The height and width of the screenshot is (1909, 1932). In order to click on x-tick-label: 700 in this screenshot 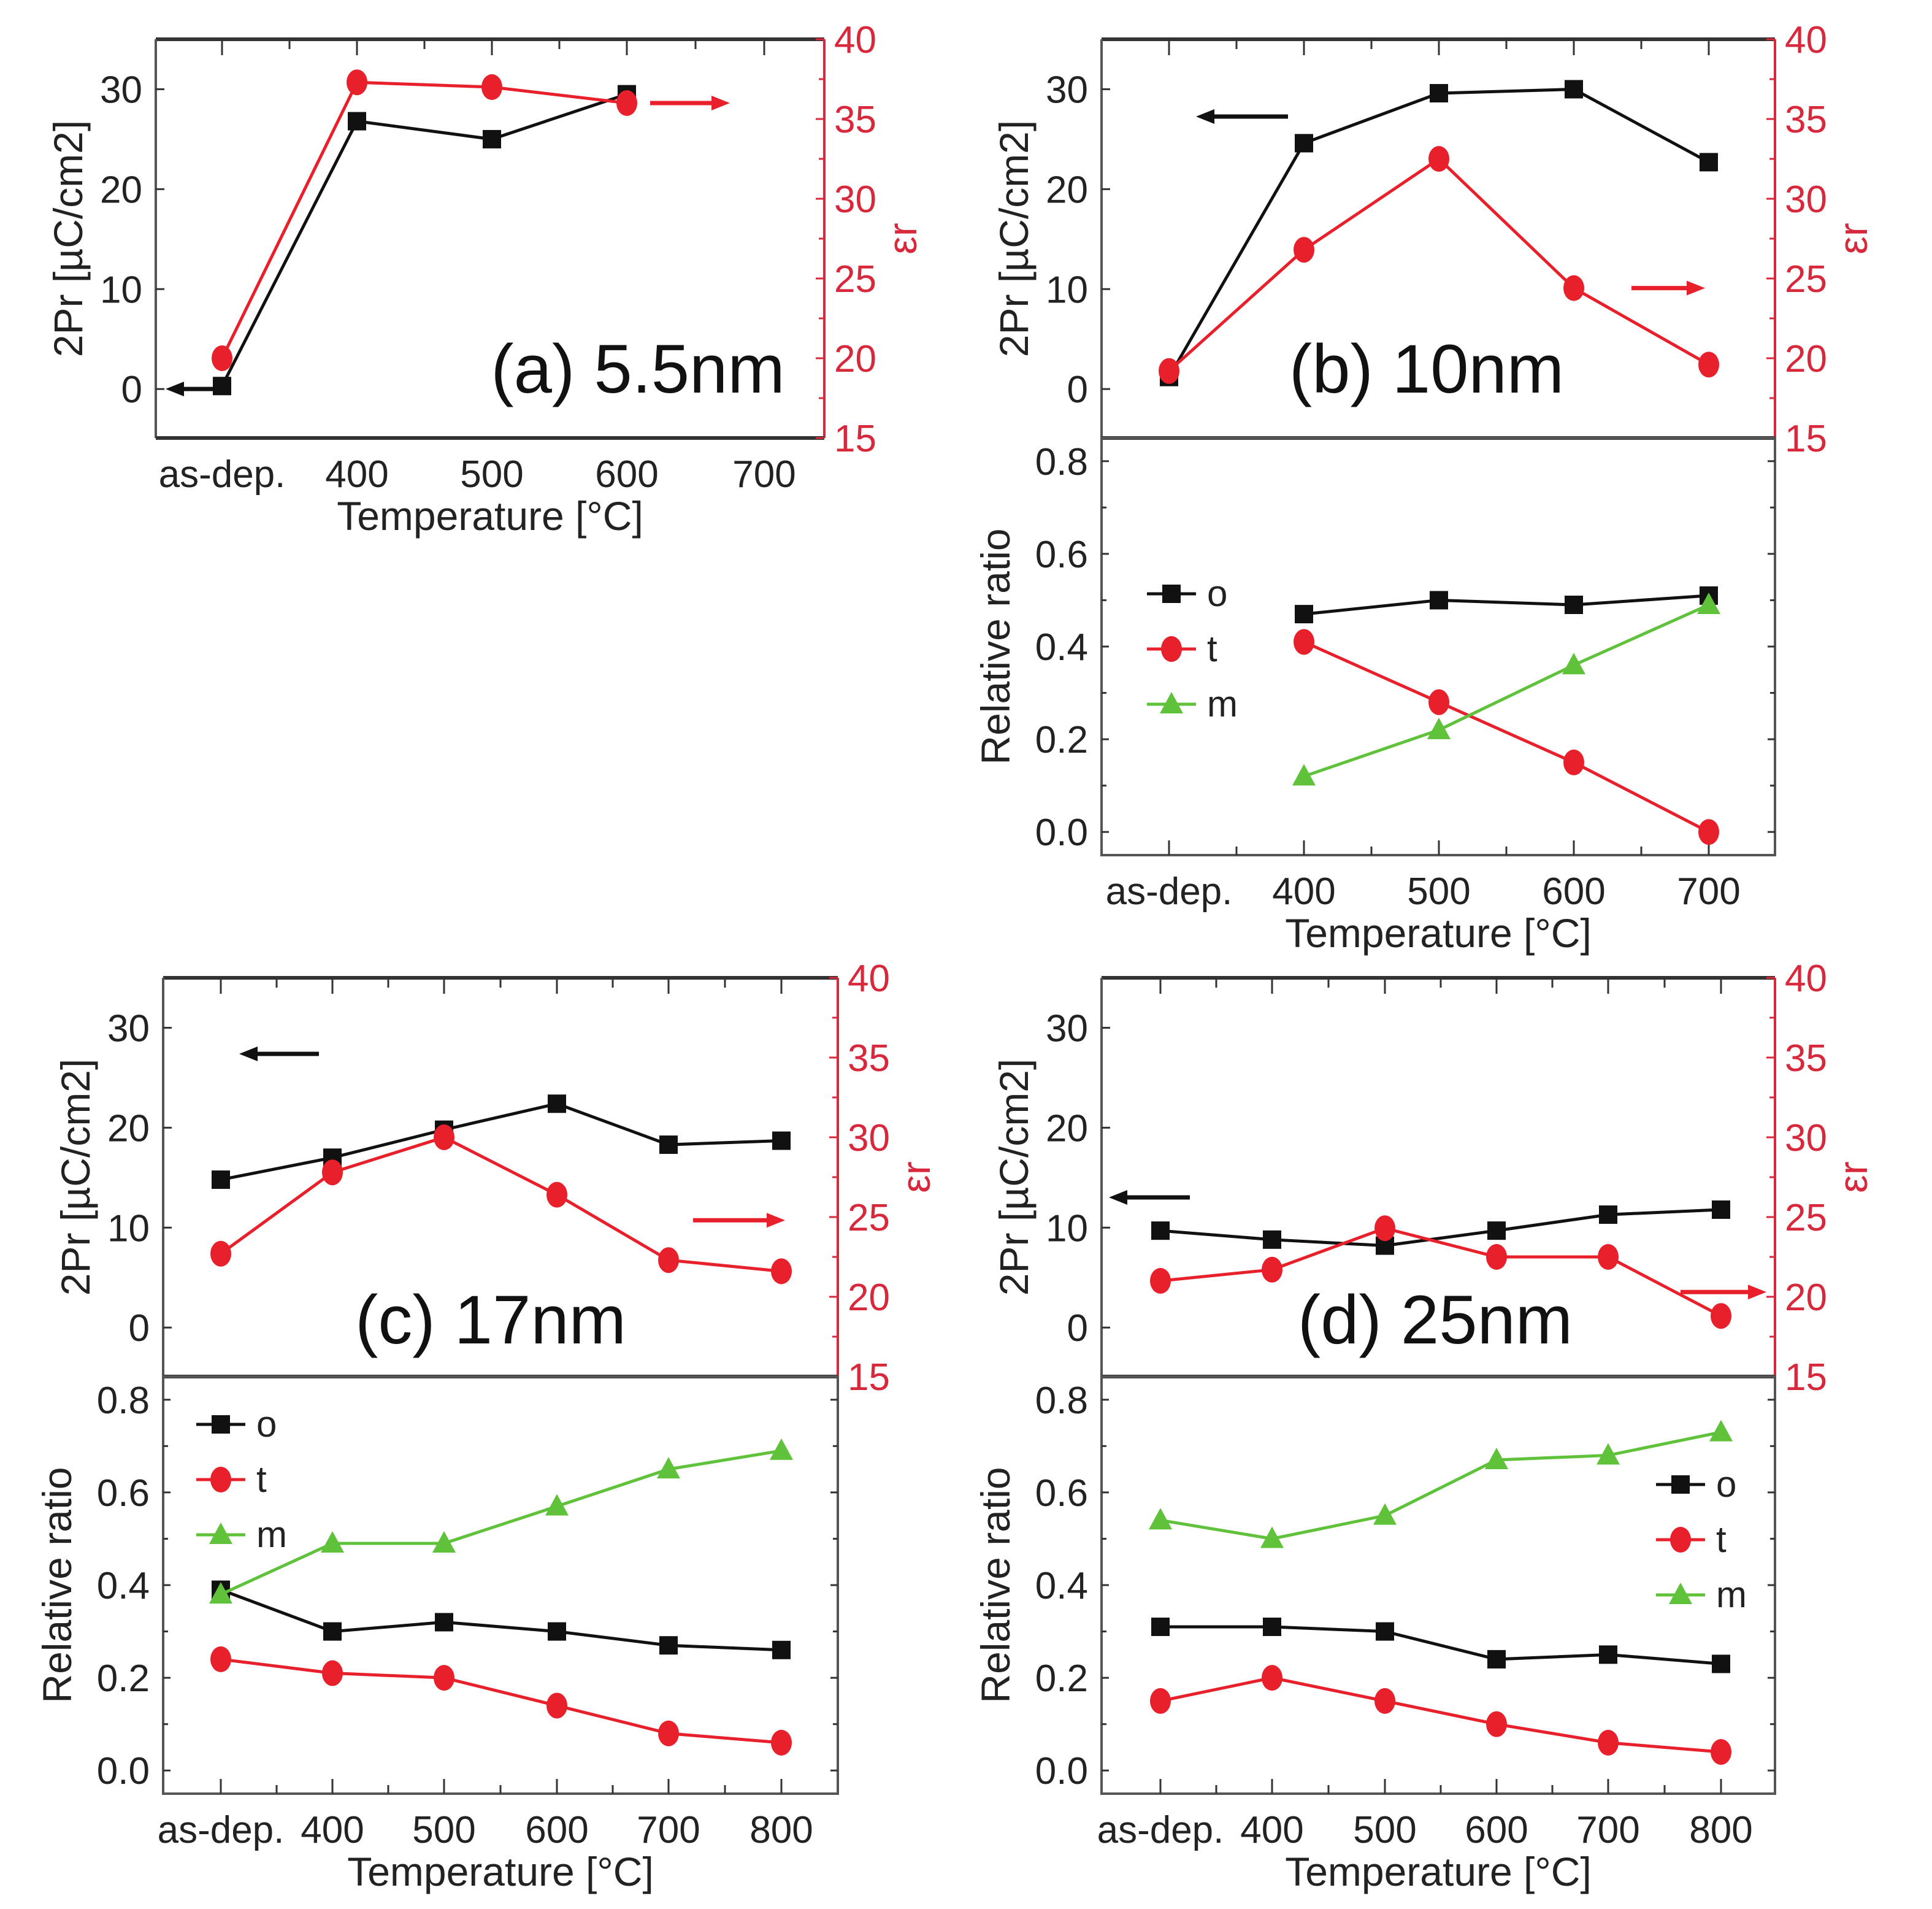, I will do `click(668, 1830)`.